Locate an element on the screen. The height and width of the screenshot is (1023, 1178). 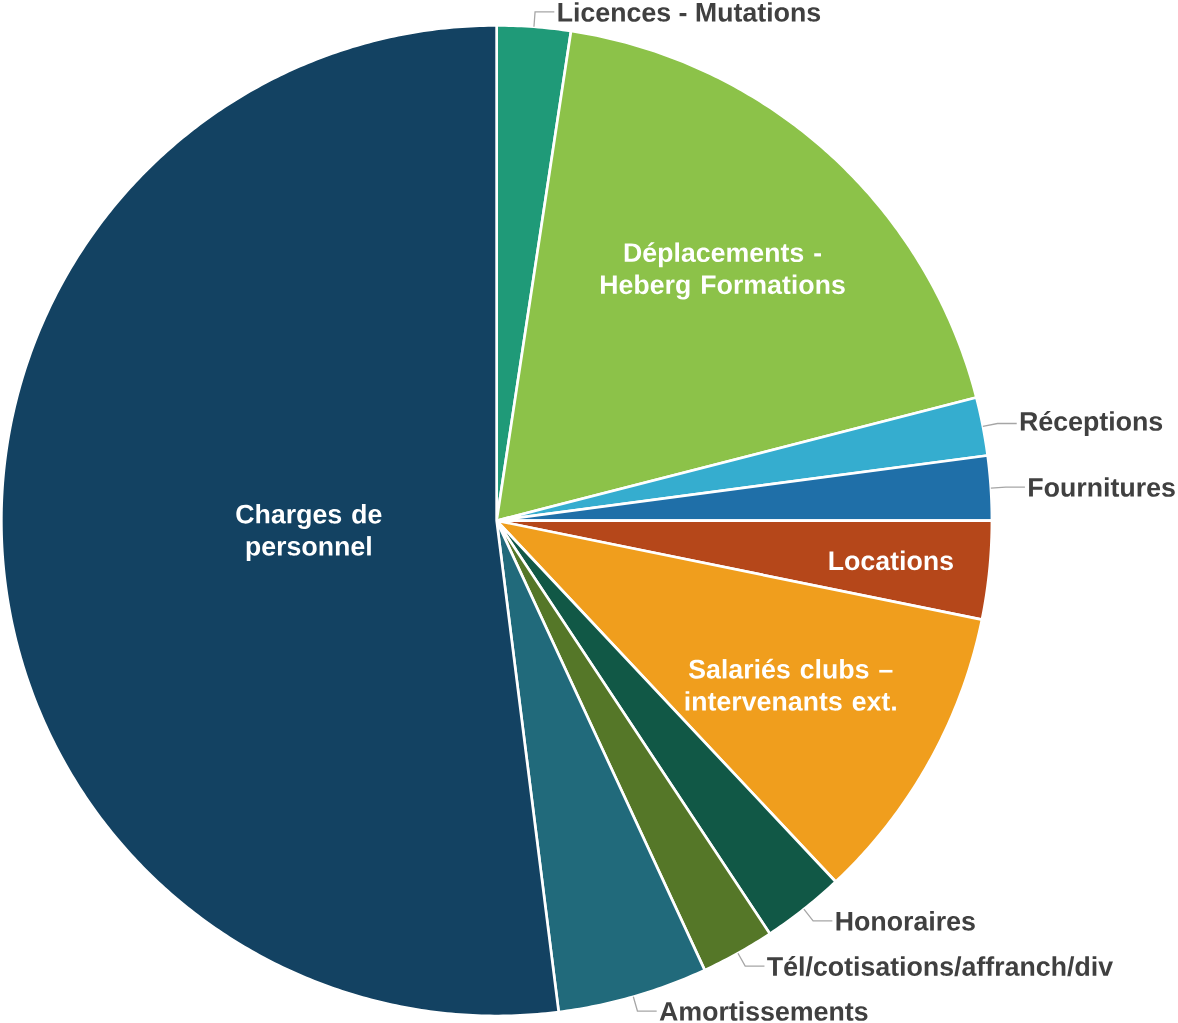
slice-label: Locations is located at coordinates (891, 560).